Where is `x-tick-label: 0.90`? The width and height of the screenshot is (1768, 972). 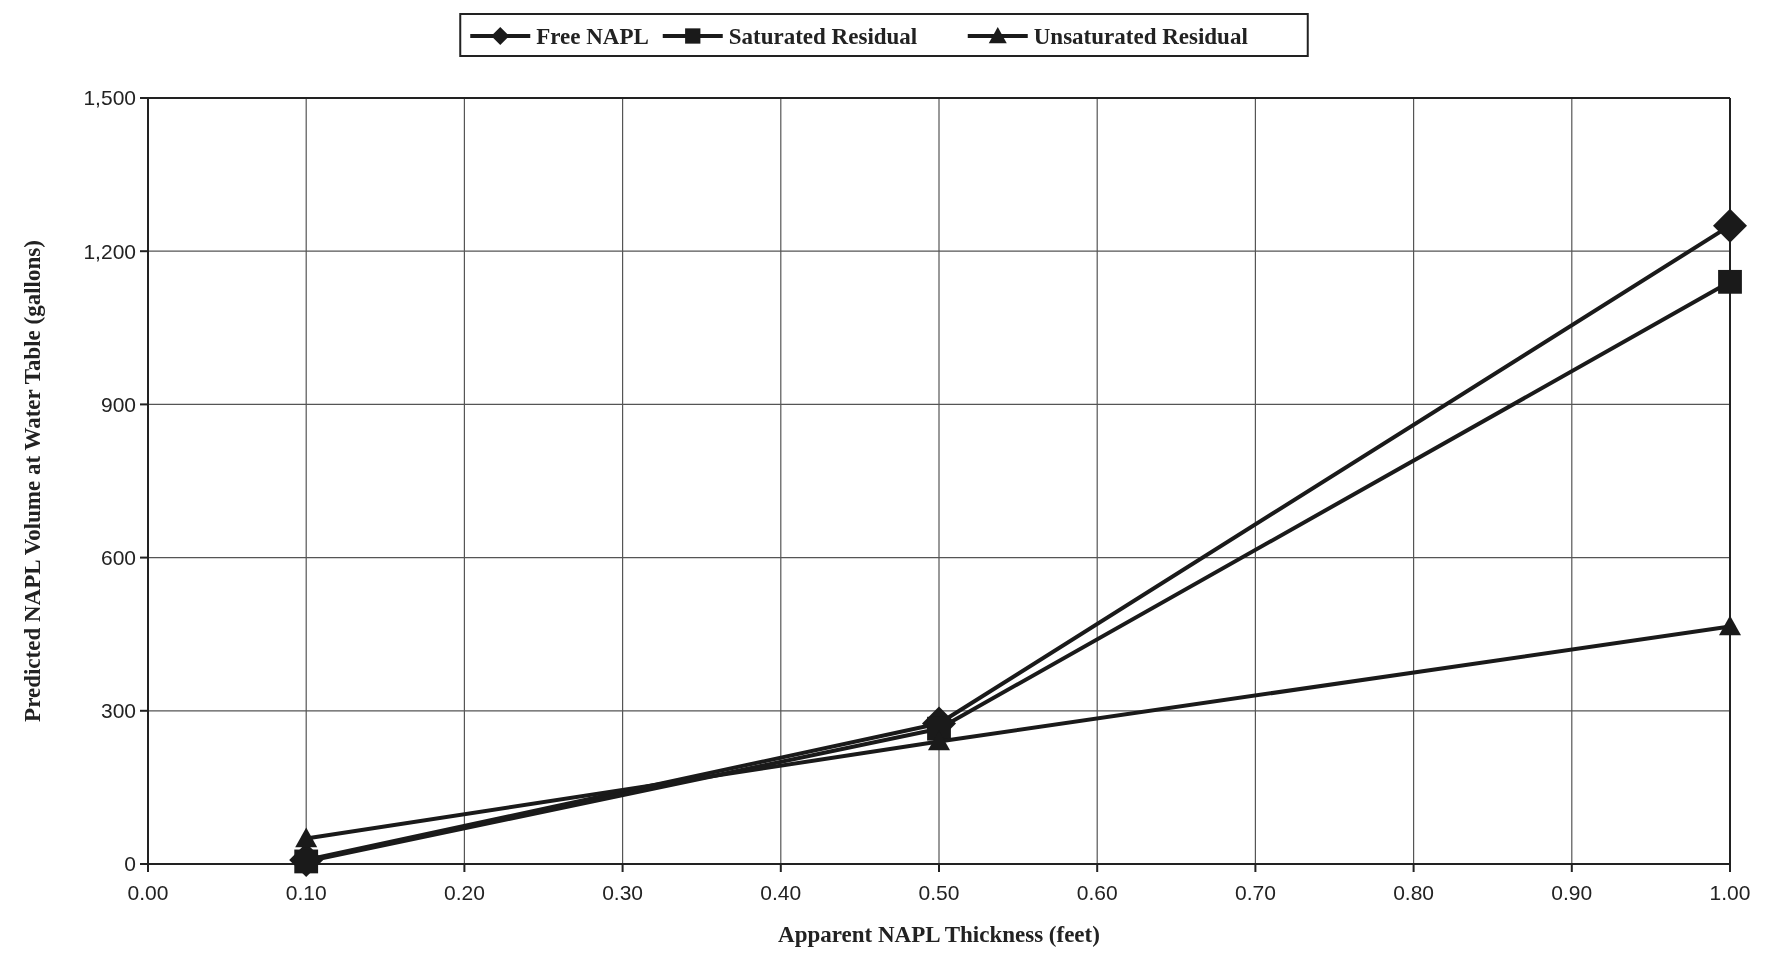 x-tick-label: 0.90 is located at coordinates (1572, 892).